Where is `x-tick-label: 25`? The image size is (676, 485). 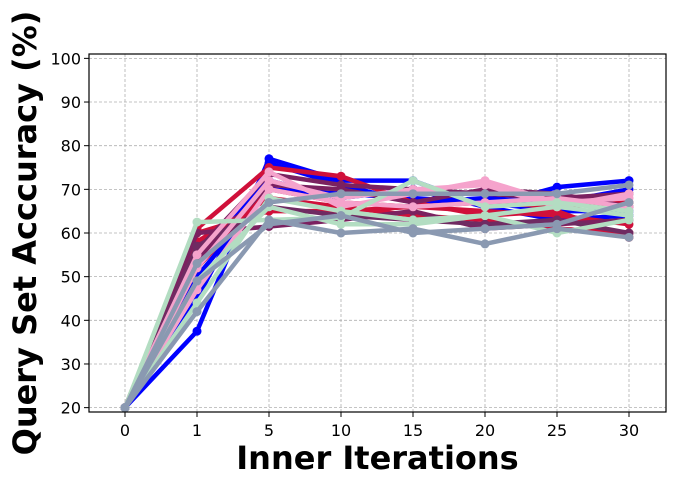 x-tick-label: 25 is located at coordinates (557, 430).